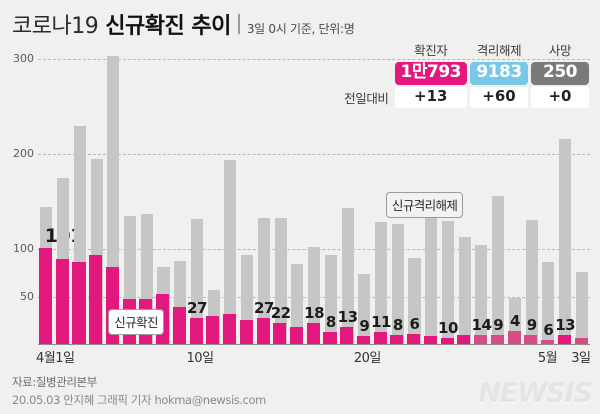 This screenshot has width=600, height=414. I want to click on chart-x-tick-labels: 4월1일 10일 20일 5월 3일, so click(313, 357).